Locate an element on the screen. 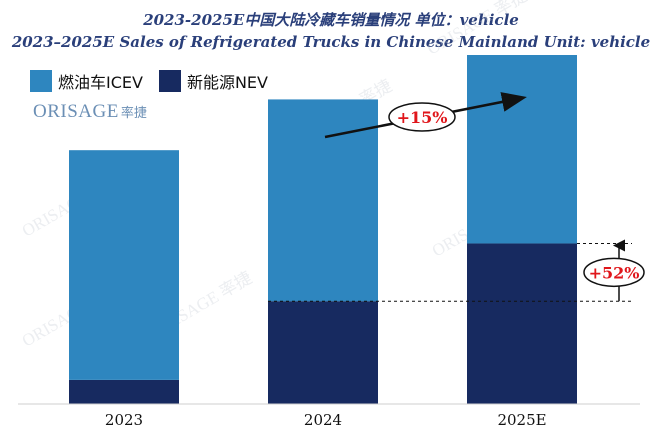  legend: 燃油车ICEV 新能源NEV is located at coordinates (157, 81).